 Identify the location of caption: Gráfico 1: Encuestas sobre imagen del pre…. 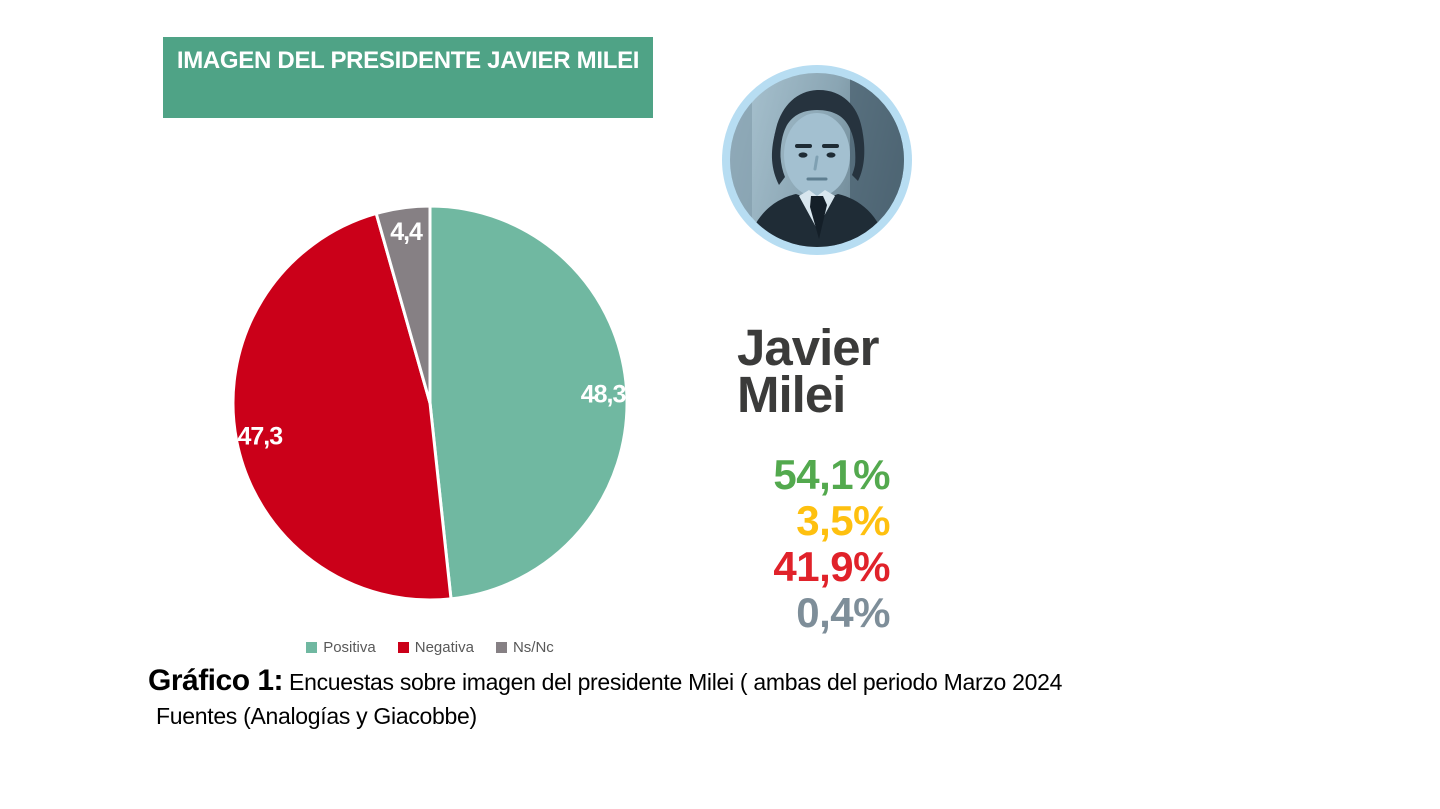
(728, 698).